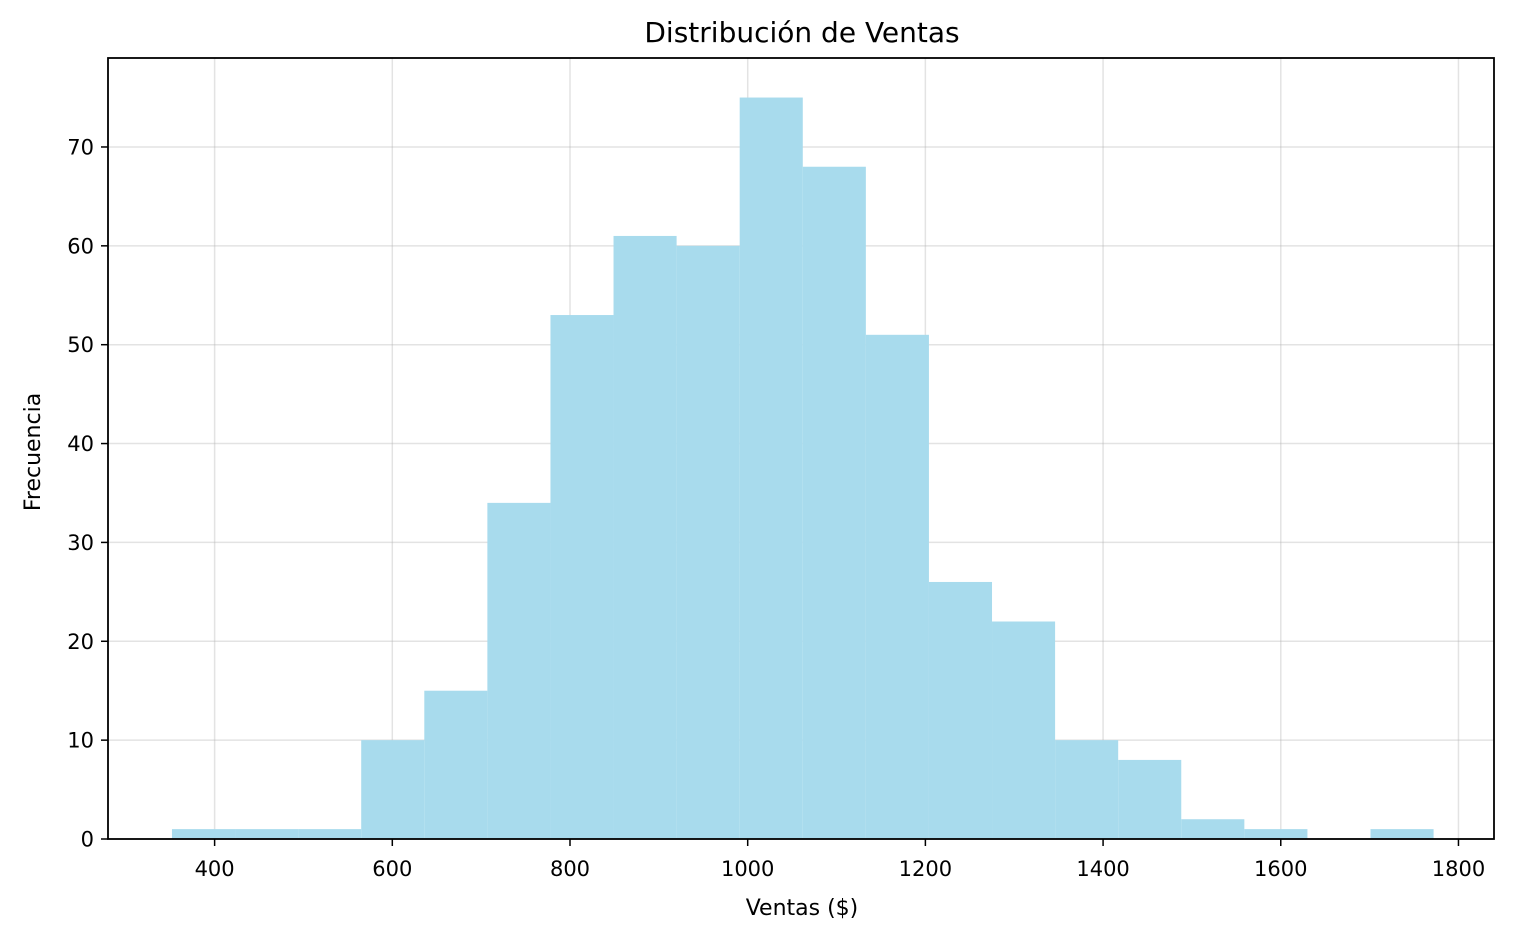  Describe the element at coordinates (215, 869) in the screenshot. I see `x-tick-label: 400` at that location.